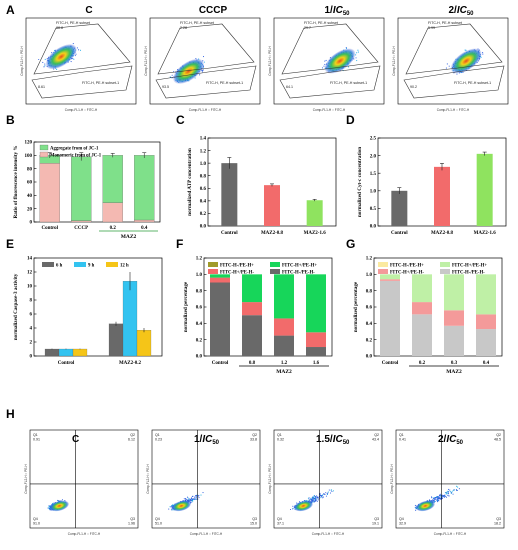 This screenshot has width=518, height=550. Describe the element at coordinates (30, 183) in the screenshot. I see `y-tick-label: 60` at that location.